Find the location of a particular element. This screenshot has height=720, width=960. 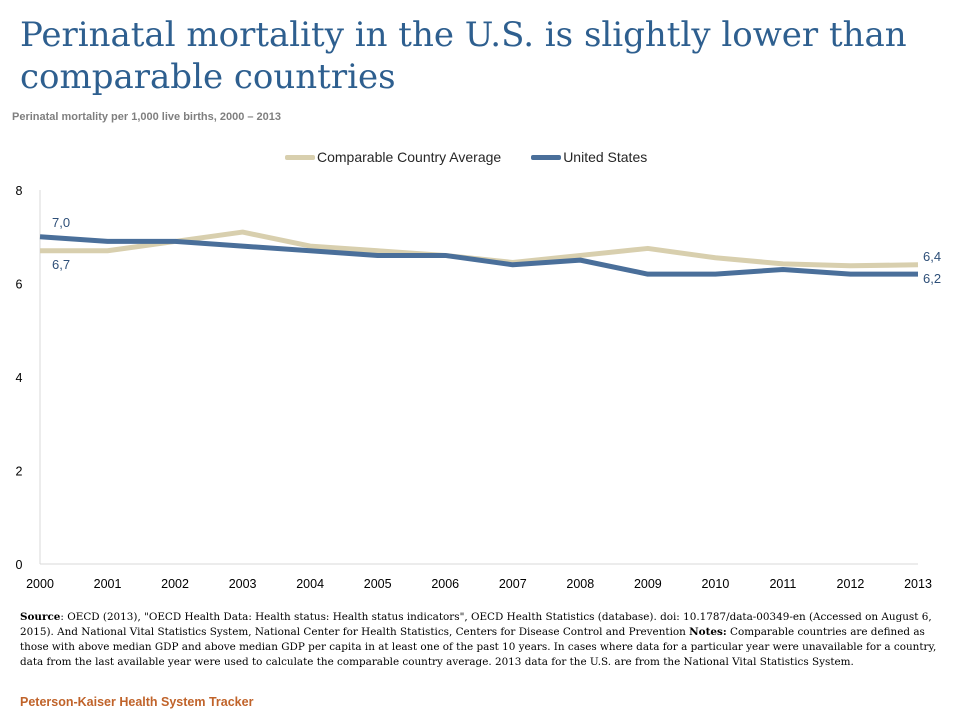

x-tick-label: 2012 is located at coordinates (851, 584).